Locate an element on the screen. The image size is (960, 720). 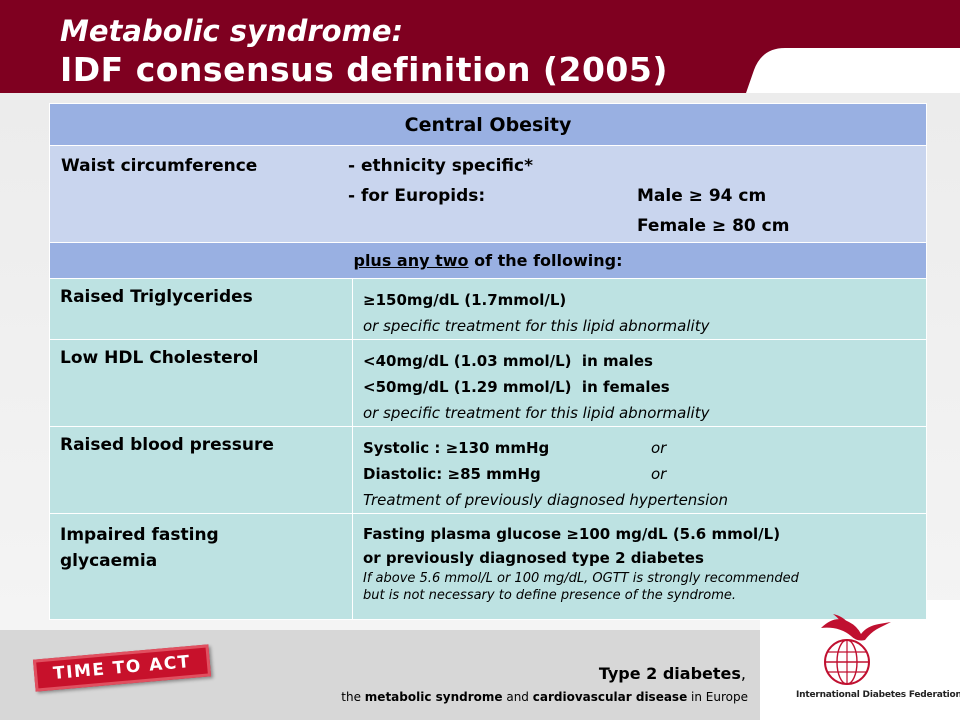
systolic-line: Systolic : ≥130 mmHg or is located at coordinates (641, 448).